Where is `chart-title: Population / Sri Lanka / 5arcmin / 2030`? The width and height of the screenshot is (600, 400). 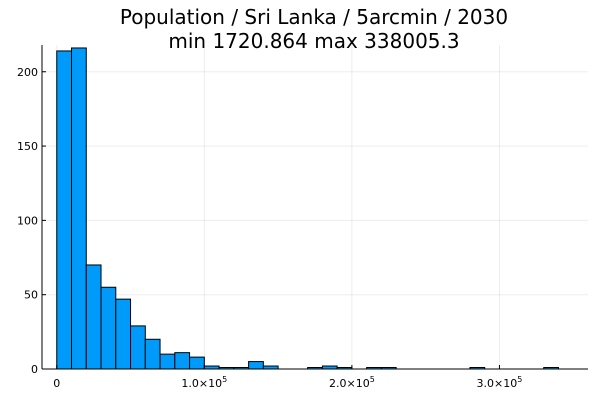
chart-title: Population / Sri Lanka / 5arcmin / 2030 is located at coordinates (314, 17).